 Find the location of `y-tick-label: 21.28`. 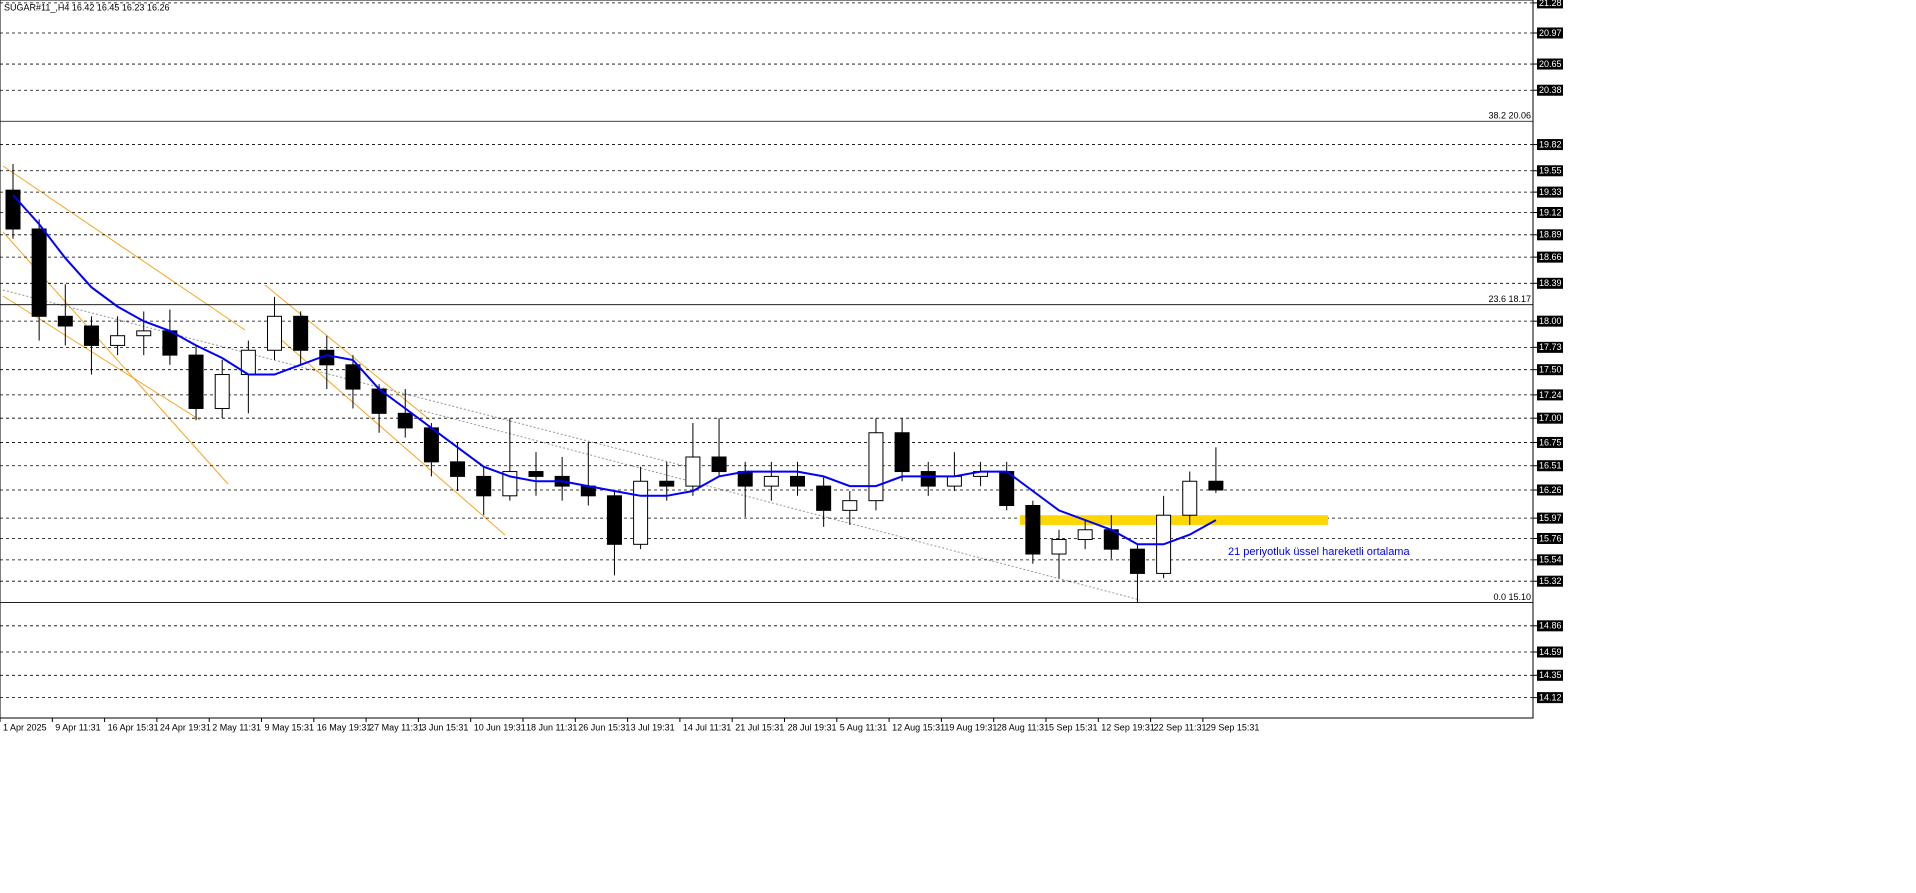

y-tick-label: 21.28 is located at coordinates (1550, 4).